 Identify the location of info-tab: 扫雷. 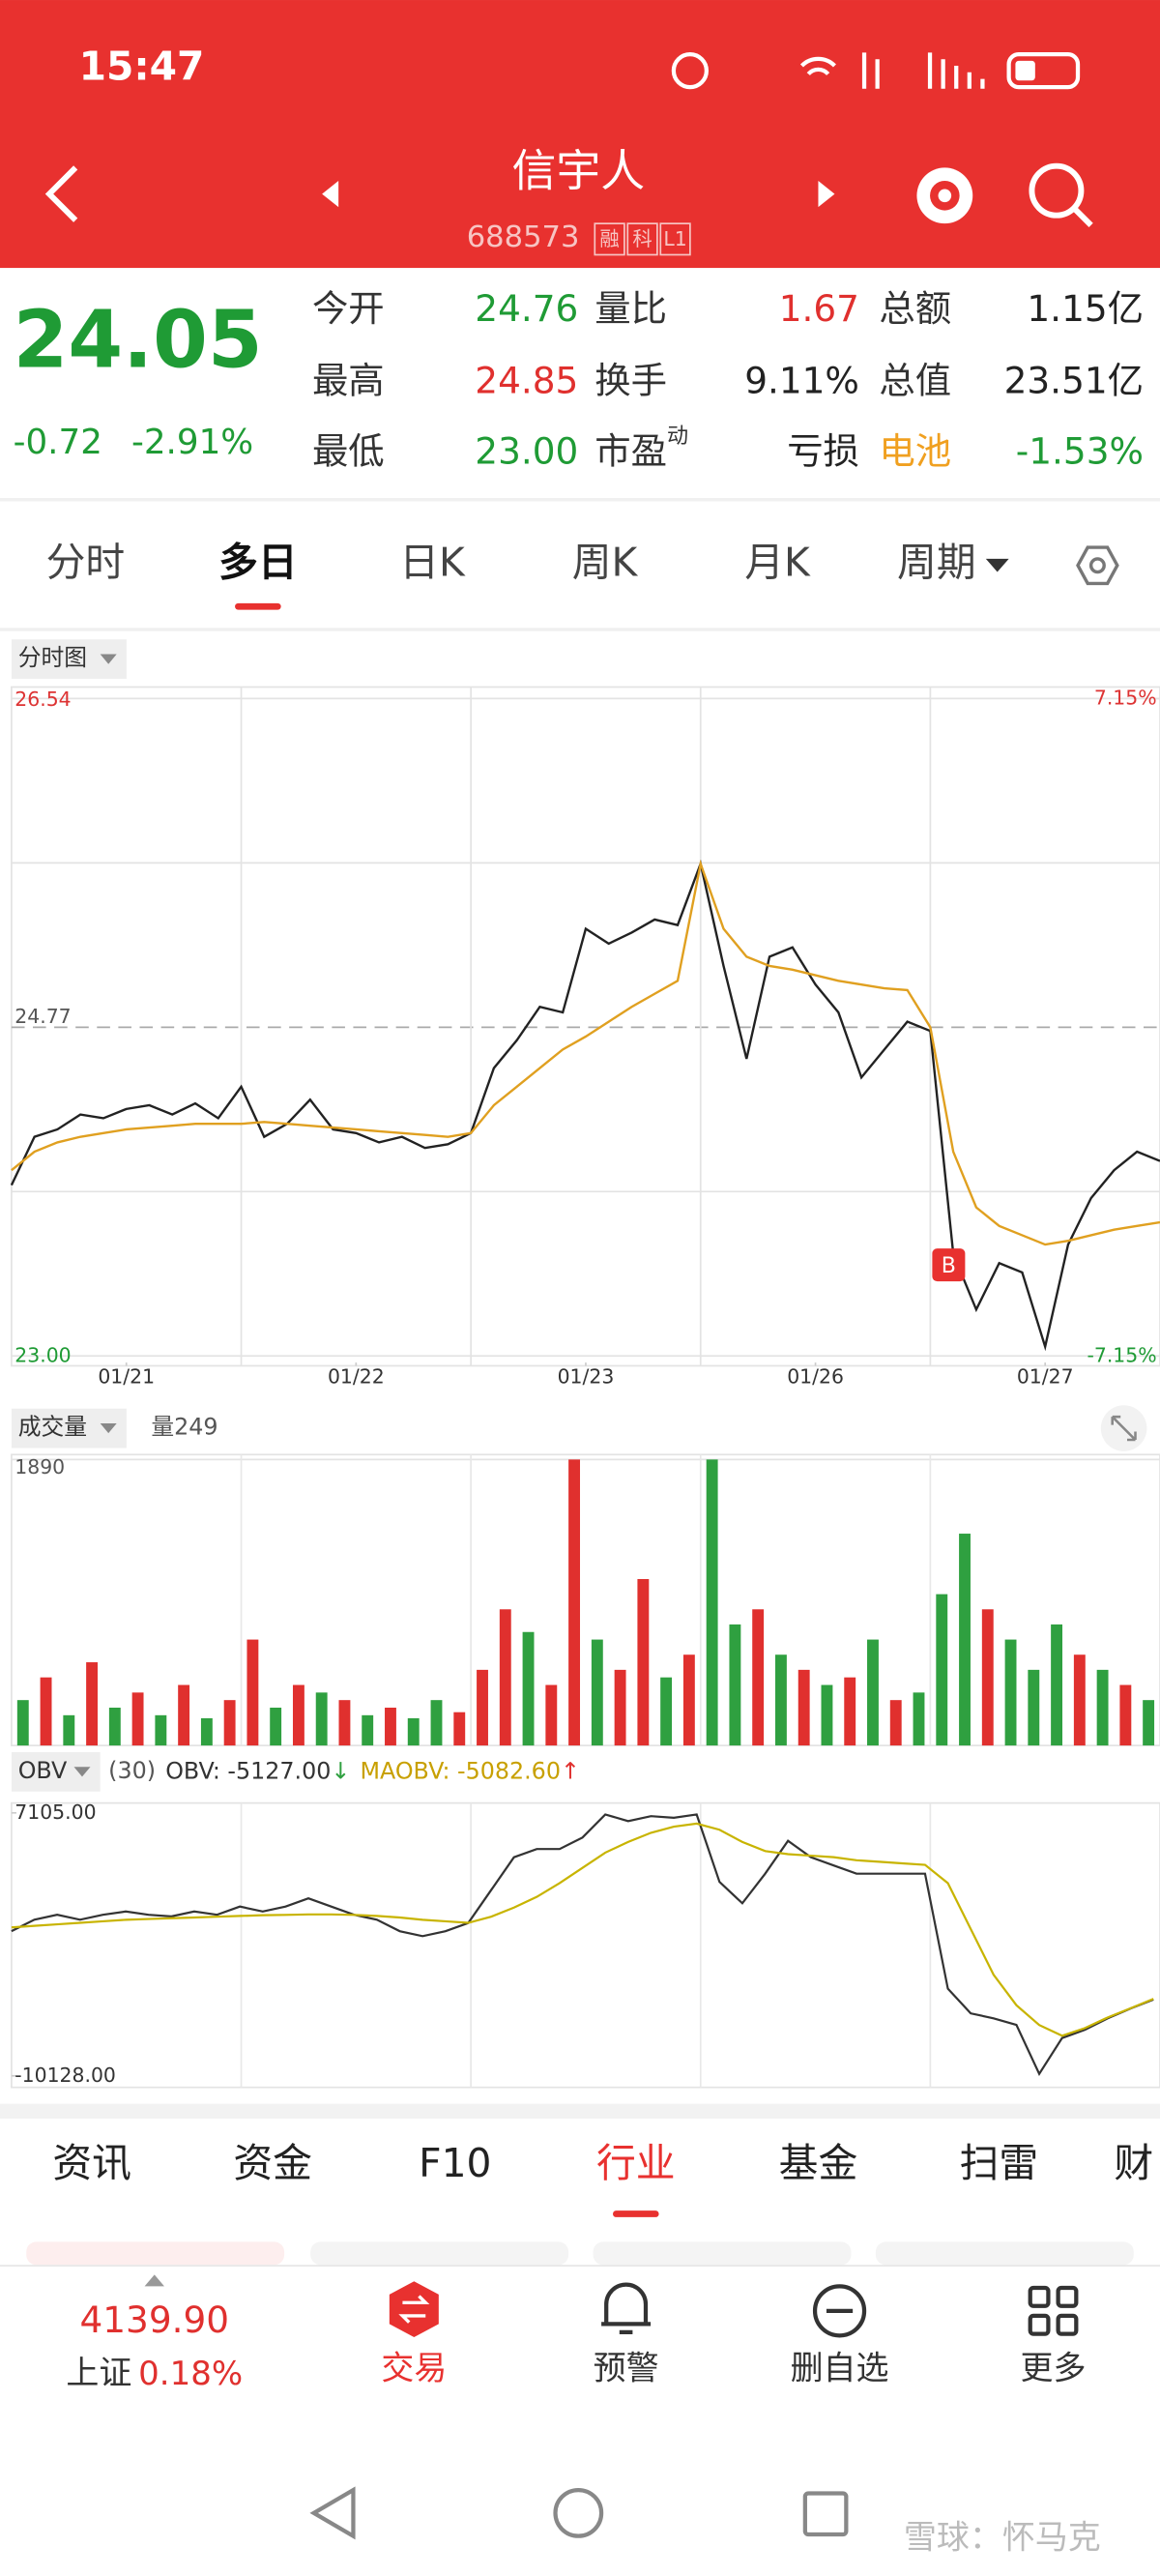
(999, 2163).